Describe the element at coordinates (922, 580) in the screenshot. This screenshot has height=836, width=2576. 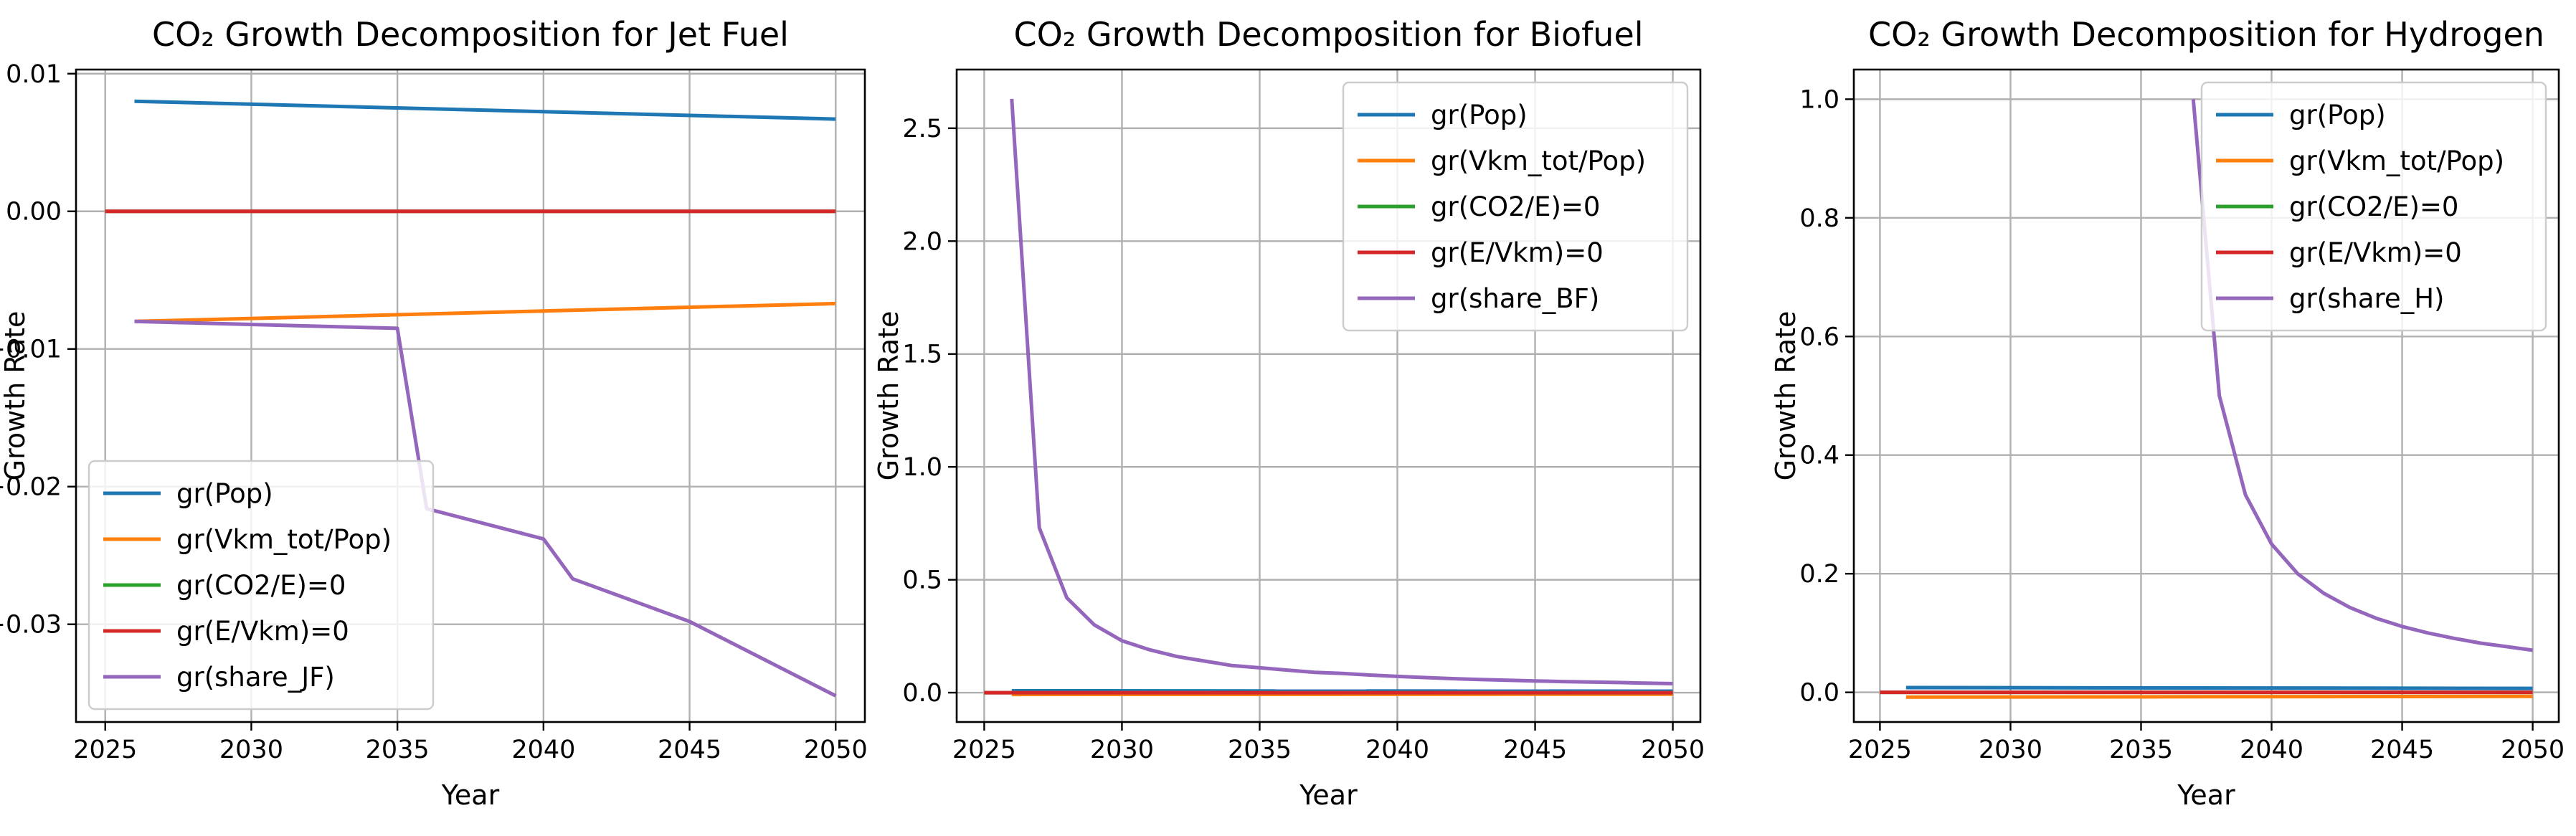
I see `y-tick-label: 0.5` at that location.